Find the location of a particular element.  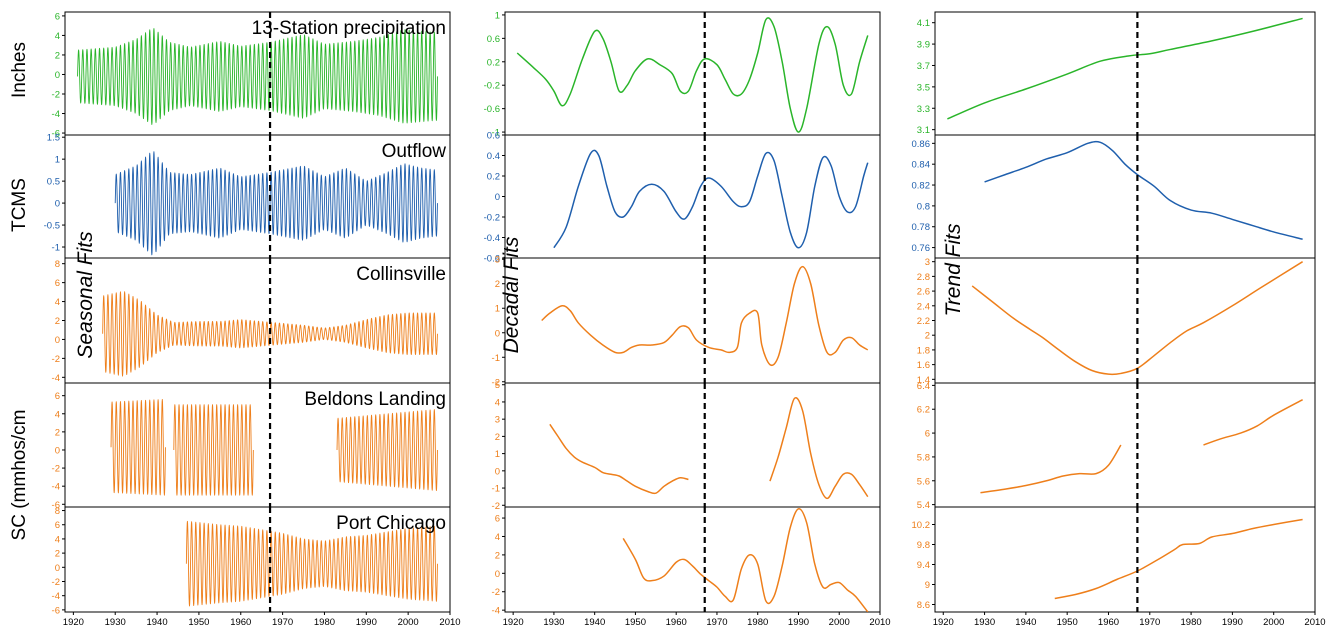

y-tick-label: 6 is located at coordinates (497, 519).